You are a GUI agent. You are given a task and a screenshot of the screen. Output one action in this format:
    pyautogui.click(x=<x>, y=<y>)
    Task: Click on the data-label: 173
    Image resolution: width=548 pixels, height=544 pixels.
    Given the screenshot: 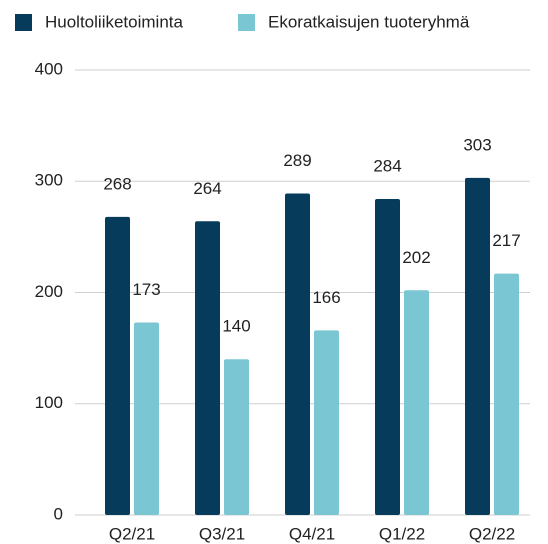 What is the action you would take?
    pyautogui.click(x=146, y=289)
    